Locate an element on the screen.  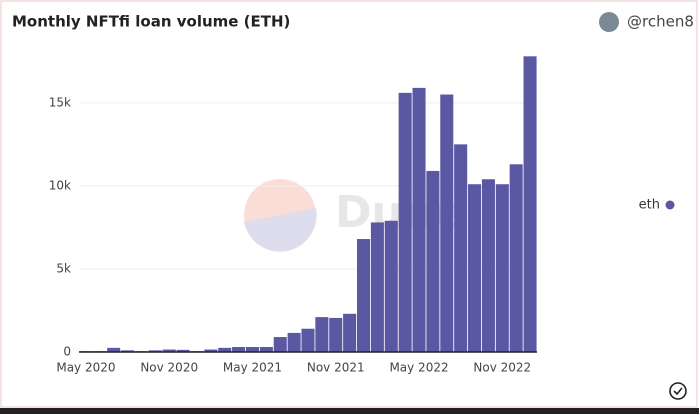
x-tick-label: May 2020 is located at coordinates (85, 368).